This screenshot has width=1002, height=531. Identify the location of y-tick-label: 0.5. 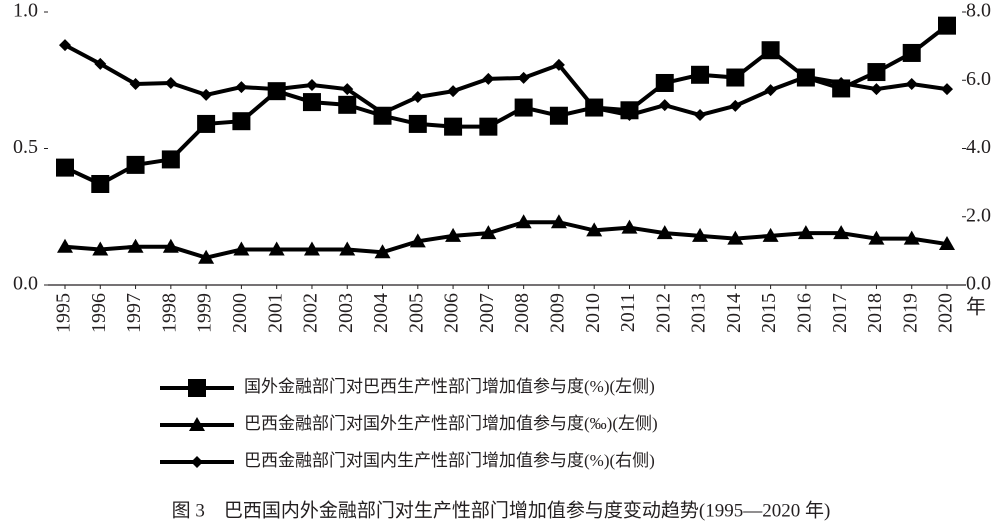
(25, 147).